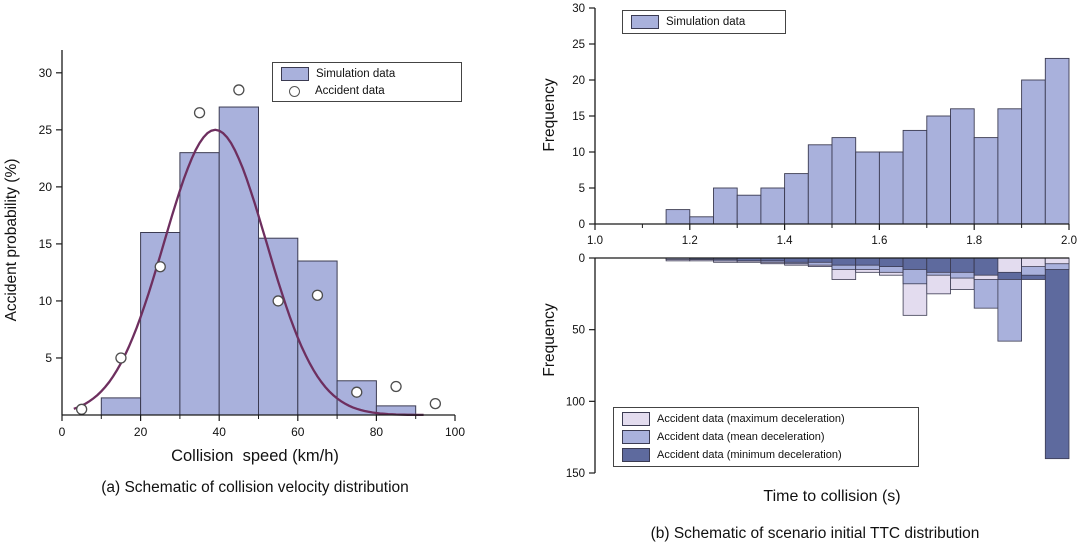 The image size is (1080, 553). Describe the element at coordinates (367, 82) in the screenshot. I see `chart-a-legend: Simulation data Accident data` at that location.